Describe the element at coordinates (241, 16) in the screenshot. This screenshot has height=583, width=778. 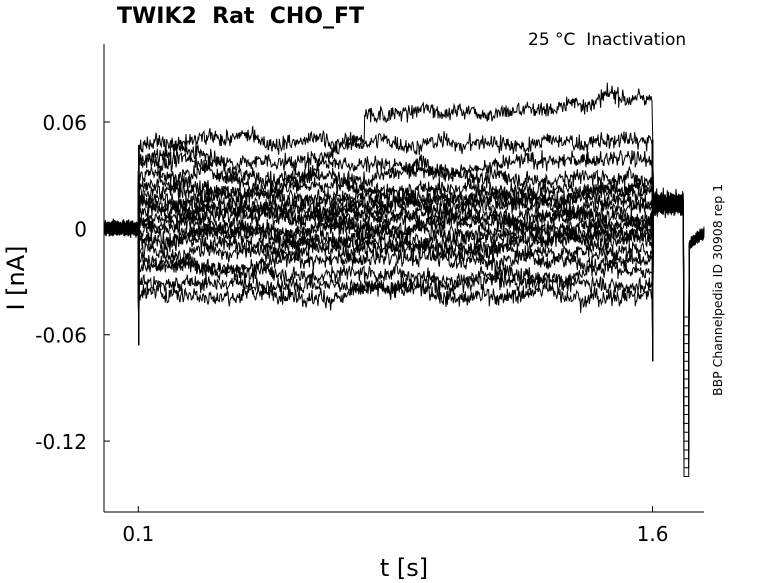
I see `chart-title: TWIK2 Rat CHO_FT` at that location.